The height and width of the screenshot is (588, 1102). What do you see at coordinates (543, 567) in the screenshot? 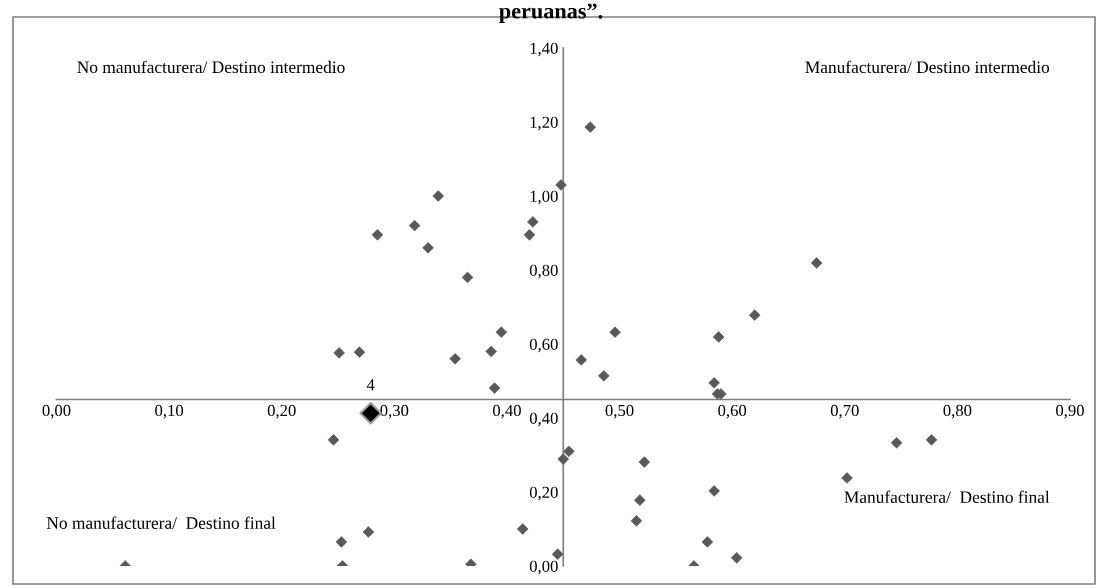
I see `y-tick-label: 0,00` at bounding box center [543, 567].